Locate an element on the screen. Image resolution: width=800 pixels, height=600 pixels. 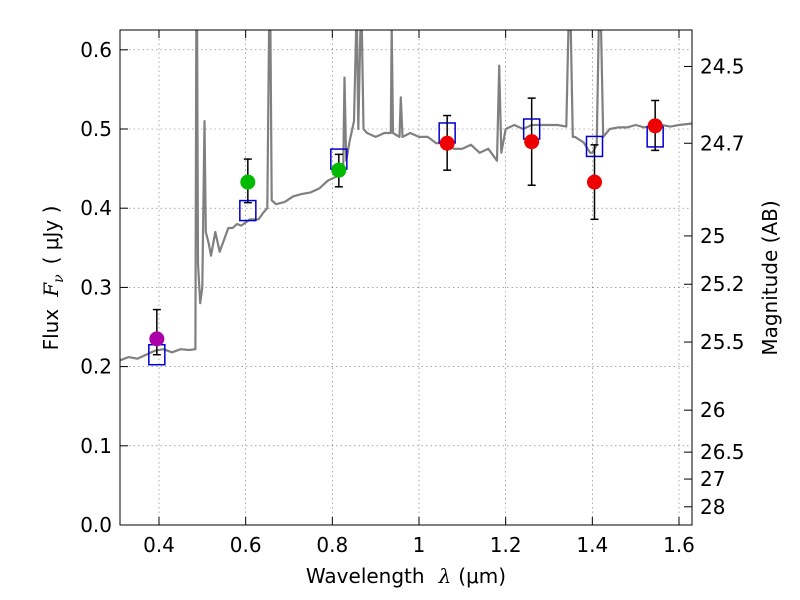
y-tick-label-1: 0.1 is located at coordinates (96, 446).